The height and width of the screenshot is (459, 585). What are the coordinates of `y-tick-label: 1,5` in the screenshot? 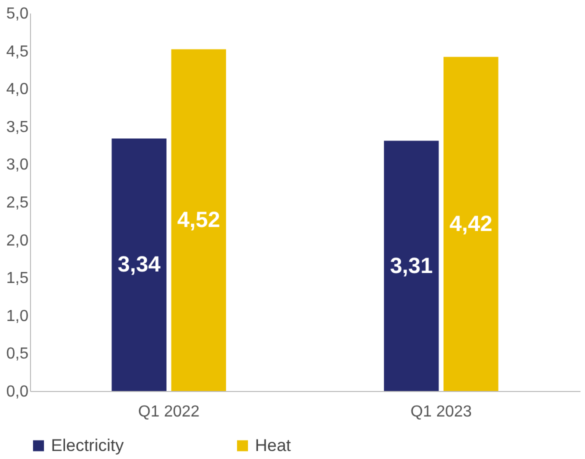 It's located at (17, 279).